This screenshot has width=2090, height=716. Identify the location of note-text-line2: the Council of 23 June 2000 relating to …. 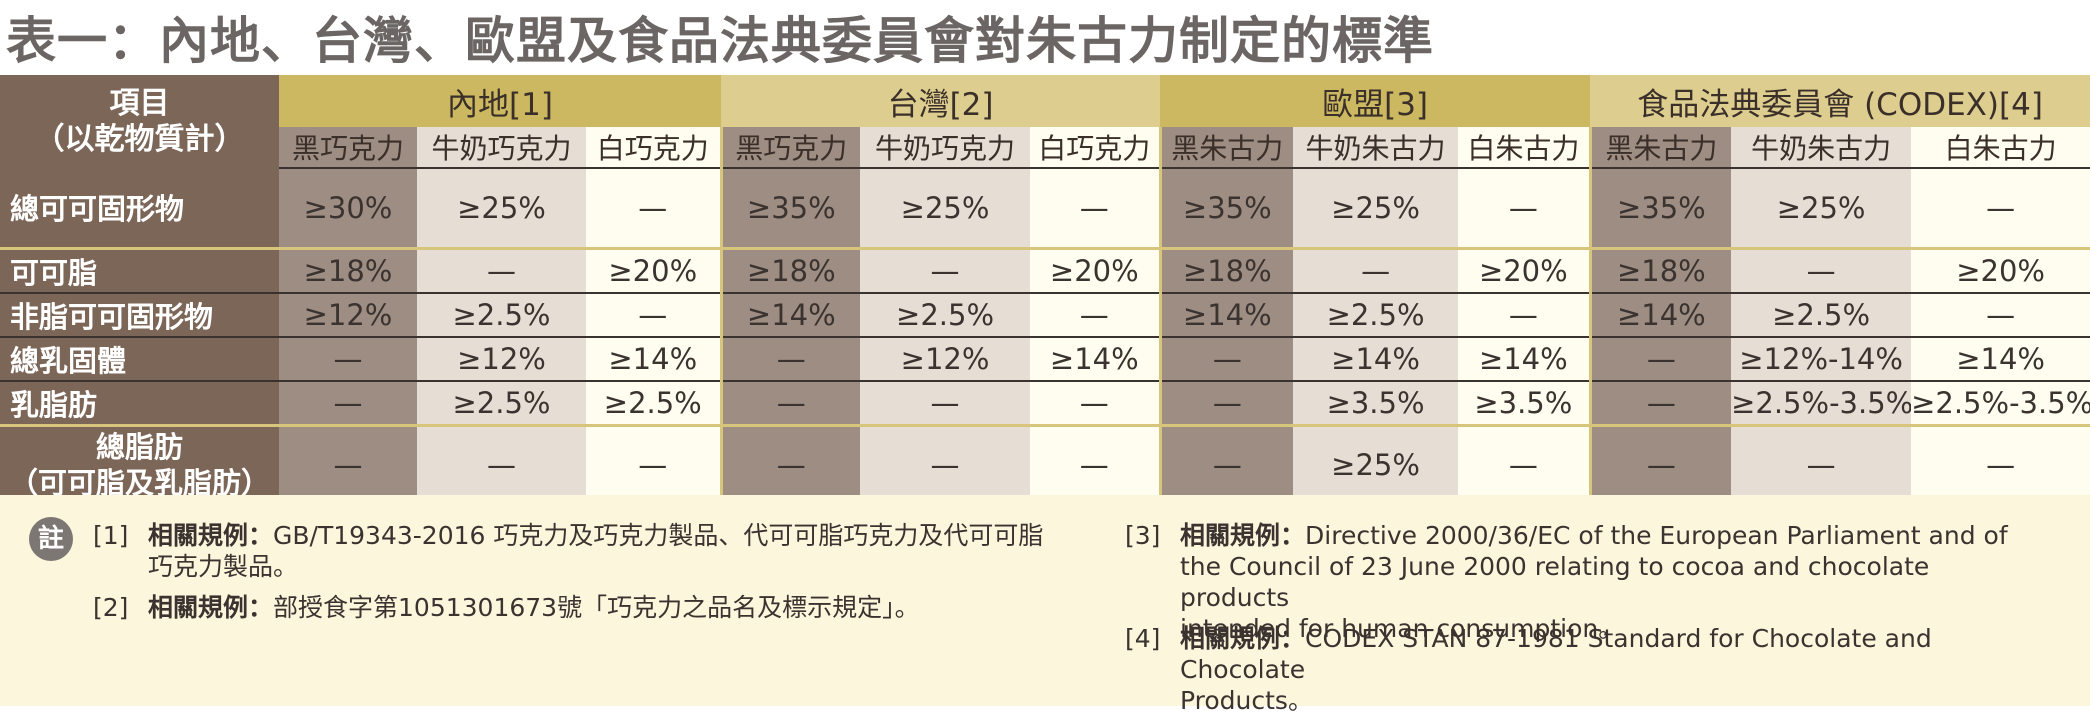
(1555, 582).